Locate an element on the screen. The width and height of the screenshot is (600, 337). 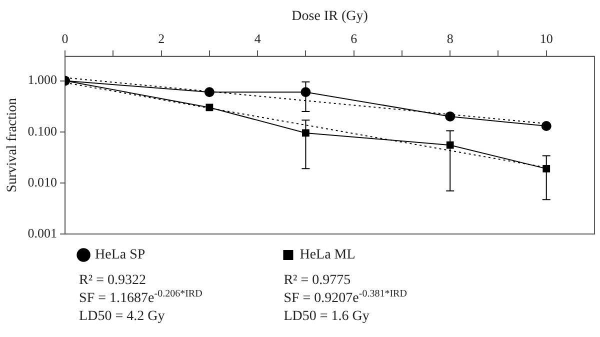
text: SF = 1.1687e$^{-0.206*IRD}$ is located at coordinates (140, 298).